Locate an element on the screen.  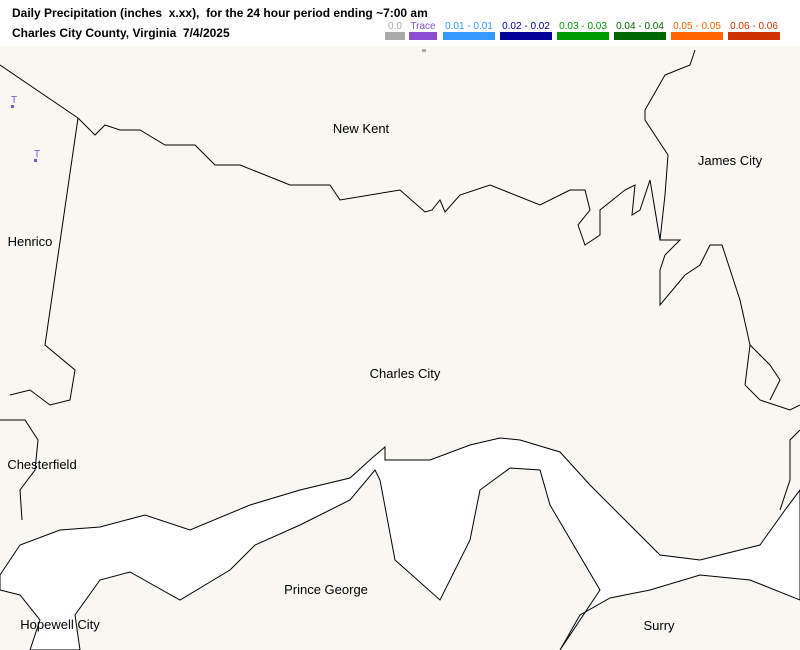
county-label: Charles City is located at coordinates (405, 373).